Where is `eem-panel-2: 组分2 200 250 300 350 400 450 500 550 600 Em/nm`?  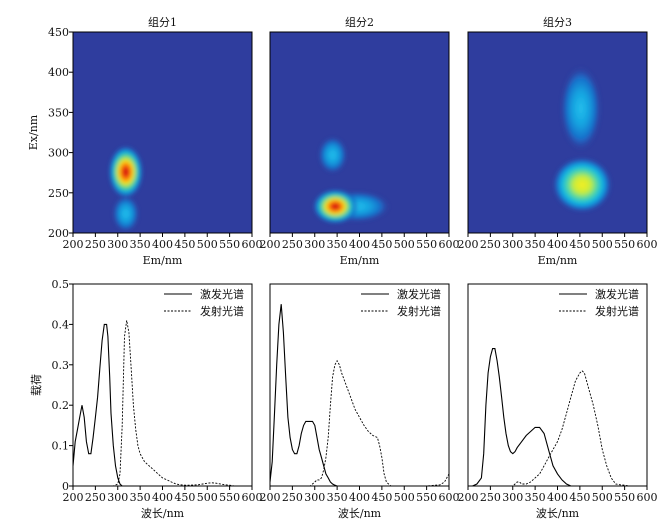
eem-panel-2: 组分2 200 250 300 350 400 450 500 550 600 Em/nm is located at coordinates (360, 141).